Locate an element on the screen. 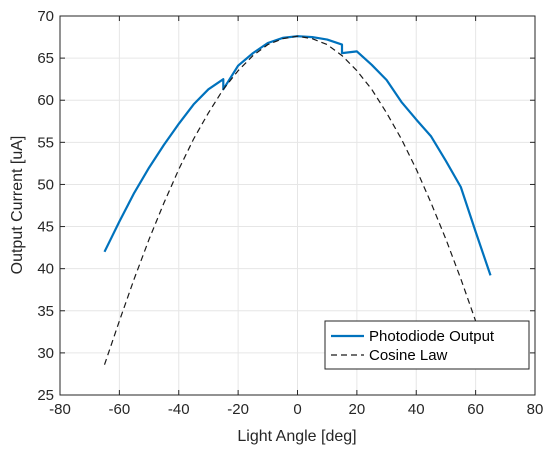  y-tick-label: 65 is located at coordinates (45, 58).